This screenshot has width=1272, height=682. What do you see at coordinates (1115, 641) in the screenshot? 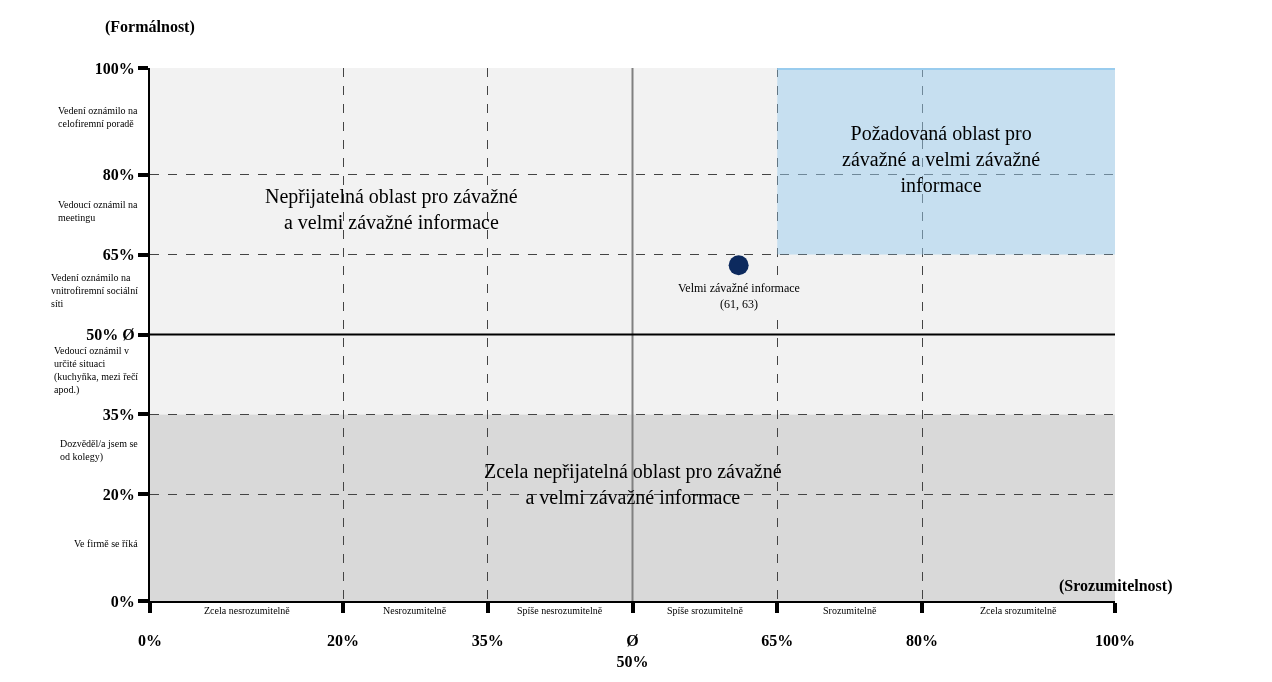
I see `x-tick-label: 100%` at bounding box center [1115, 641].